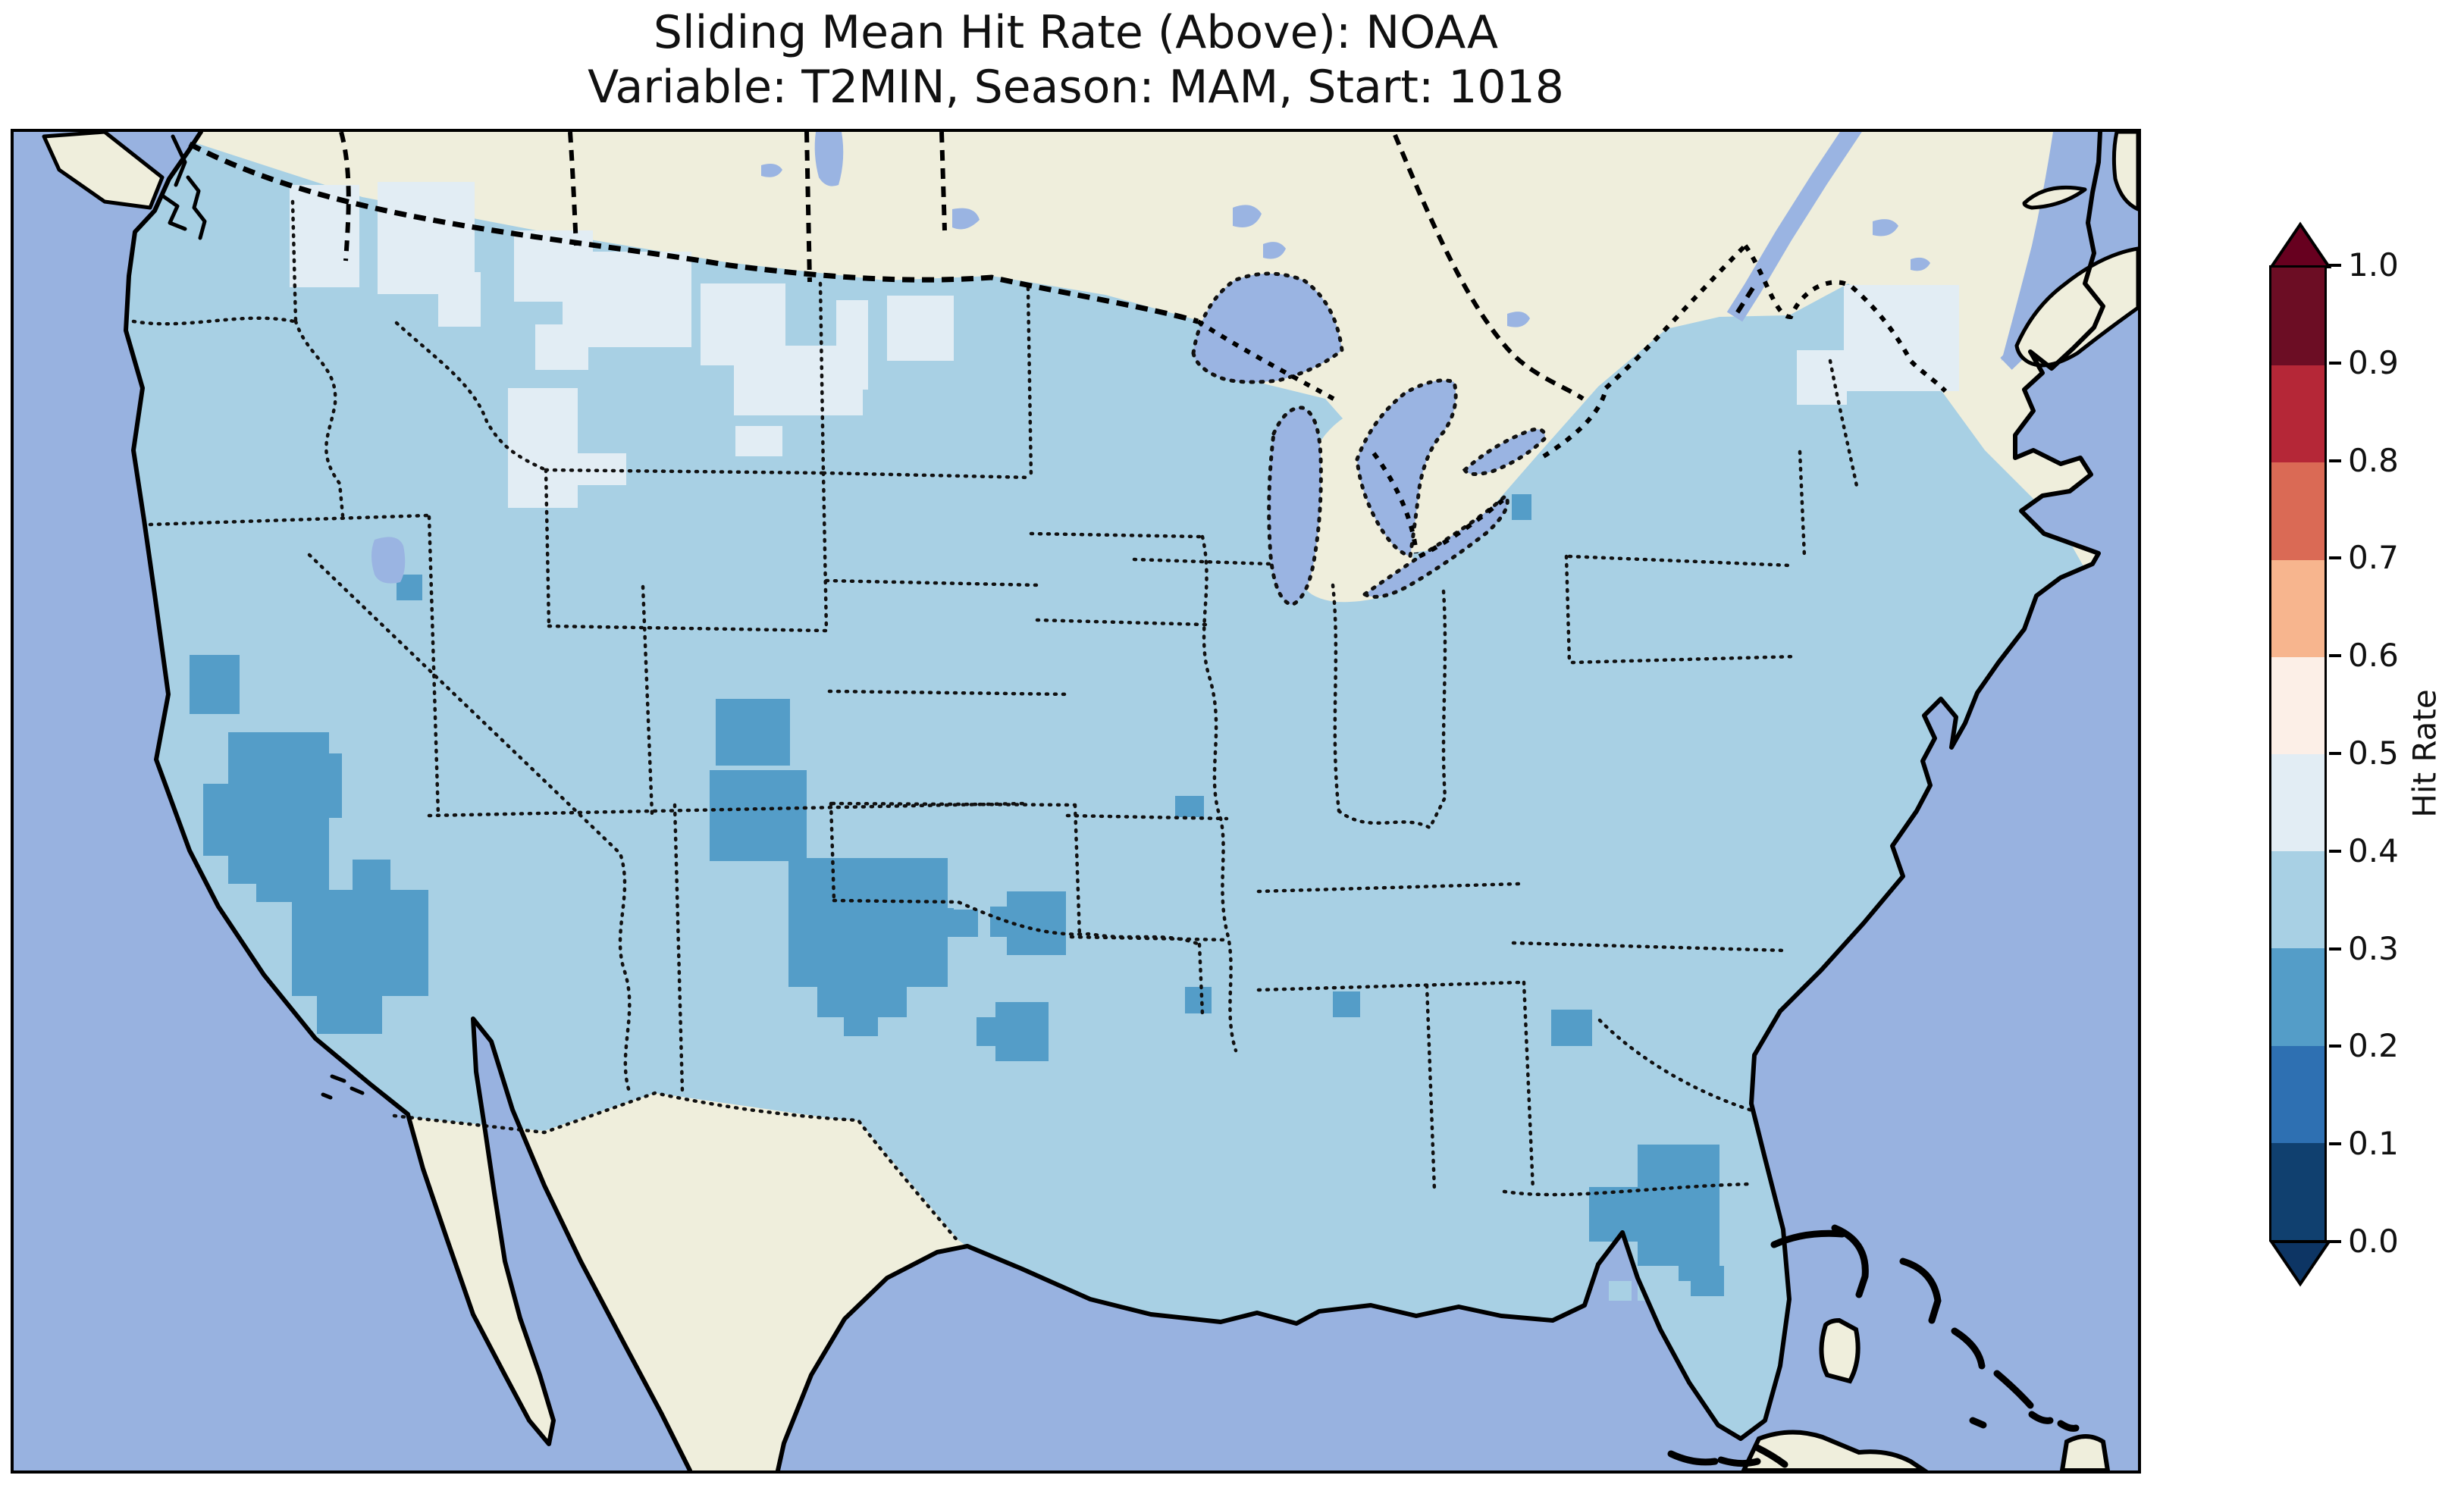 The width and height of the screenshot is (2464, 1494). Describe the element at coordinates (2297, 899) in the screenshot. I see `colorbar-segment-0.3-0.4` at that location.